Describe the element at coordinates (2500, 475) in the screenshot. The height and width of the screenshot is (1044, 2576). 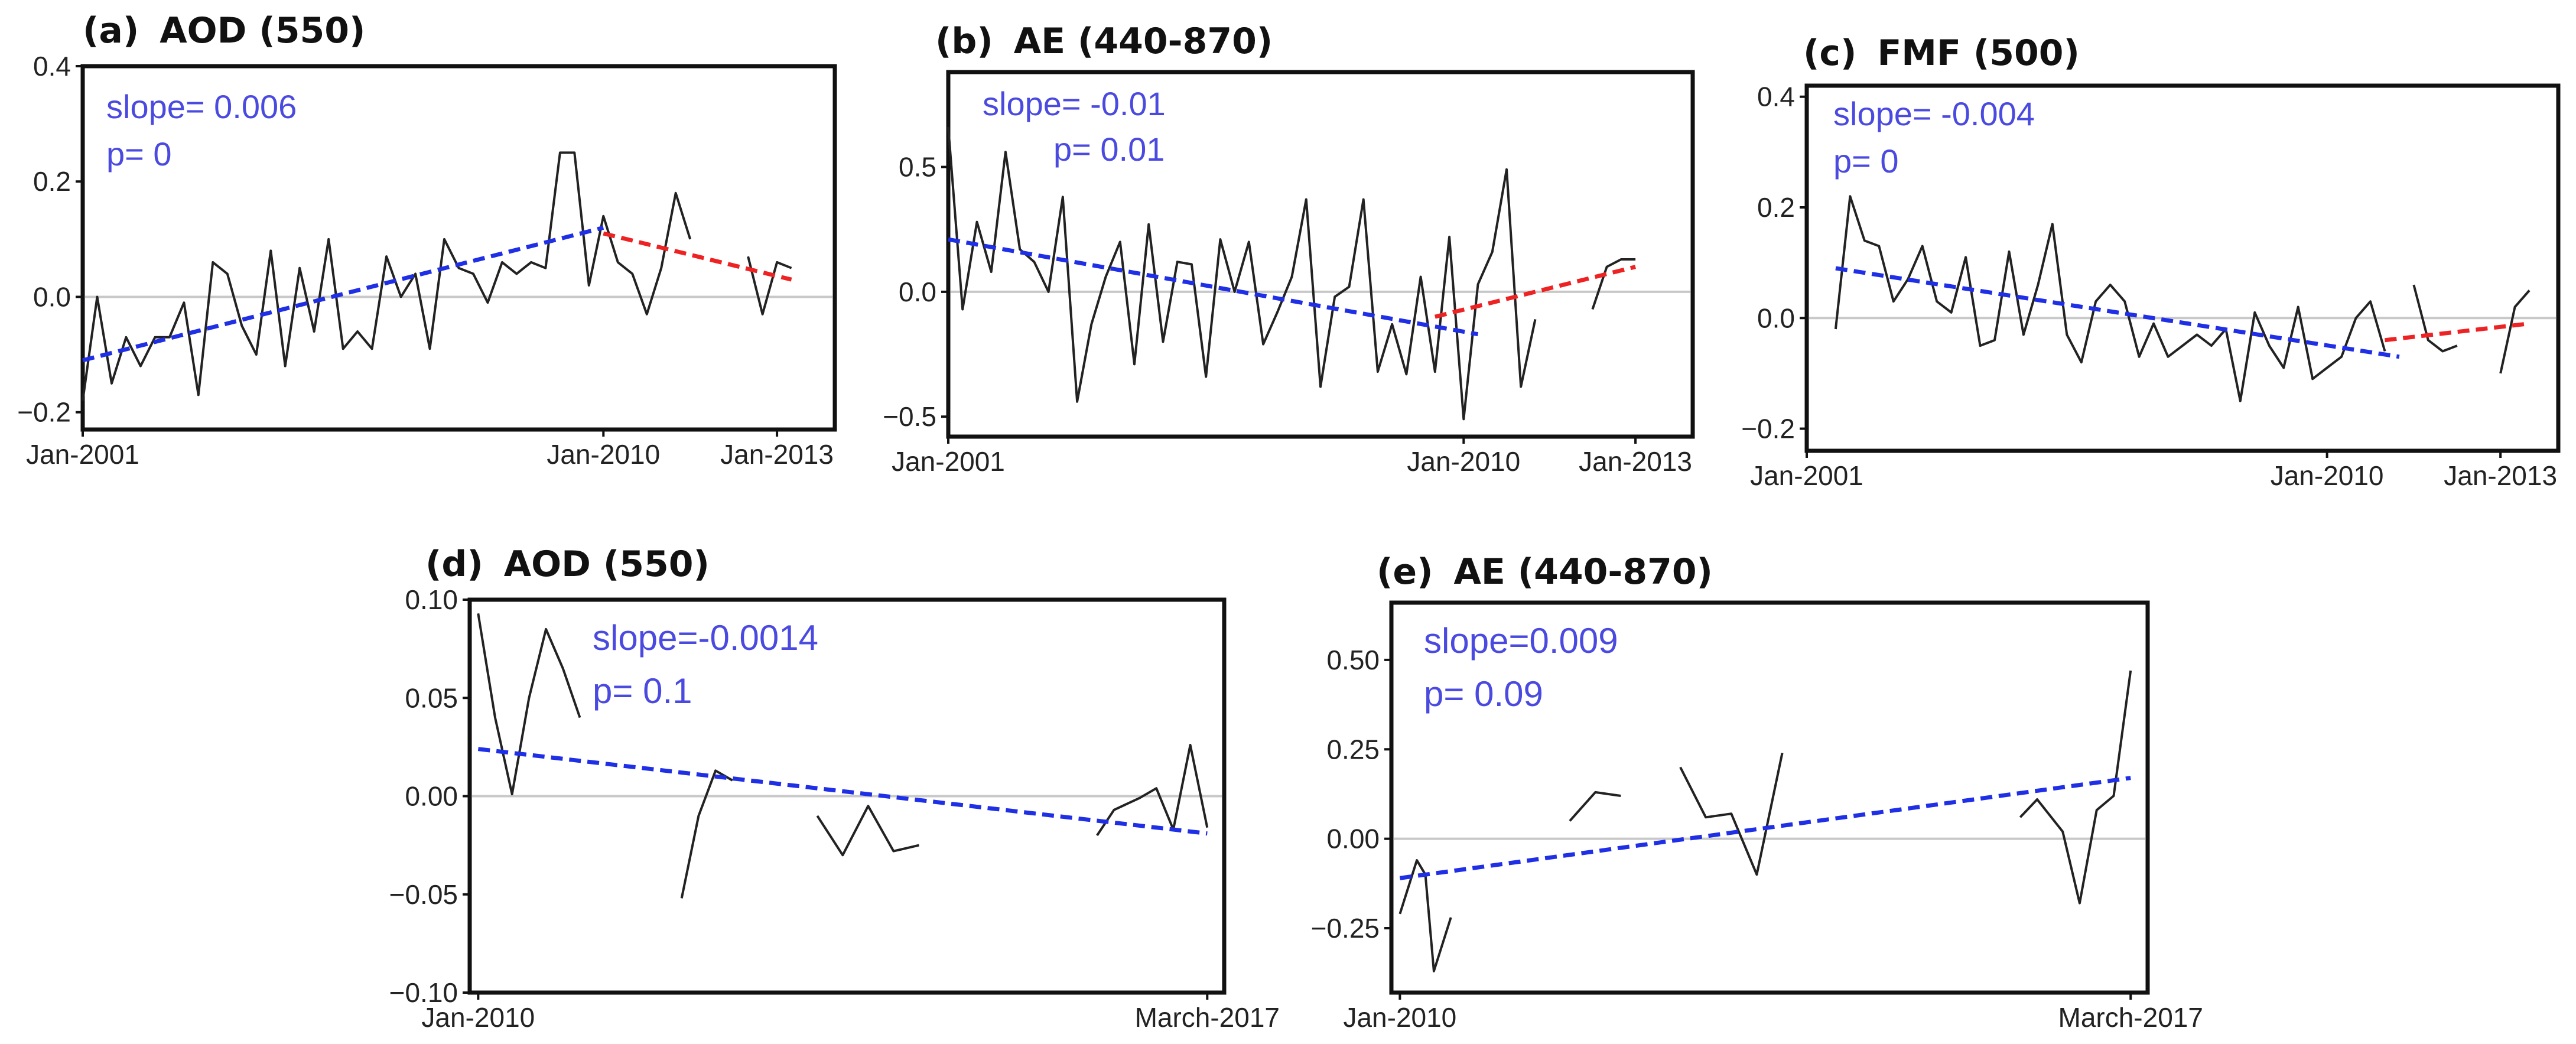
I see `panel-c-xtick-label: Jan-2013` at that location.